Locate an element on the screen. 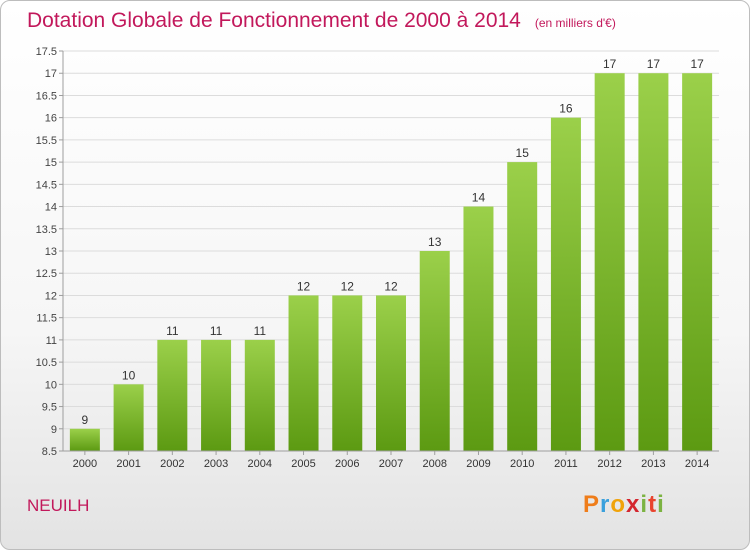 The image size is (750, 550). y-tick-label: 16.5 is located at coordinates (46, 96).